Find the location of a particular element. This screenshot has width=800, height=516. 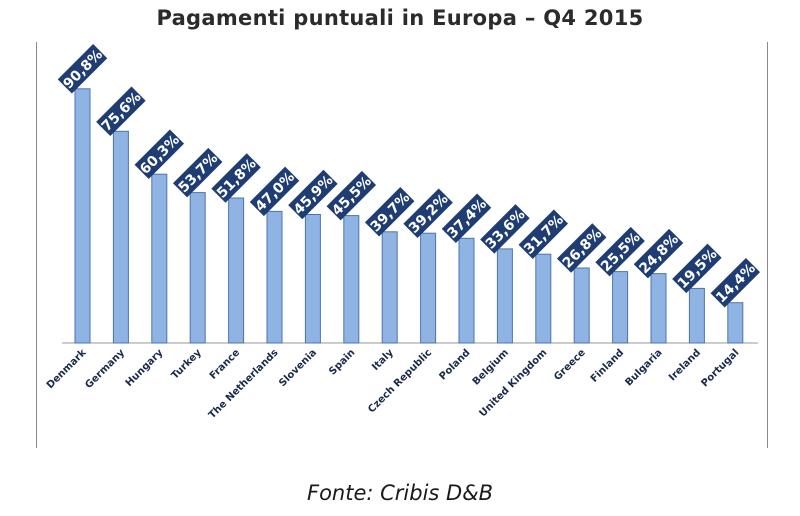

data-label: 90,8% is located at coordinates (82, 69).